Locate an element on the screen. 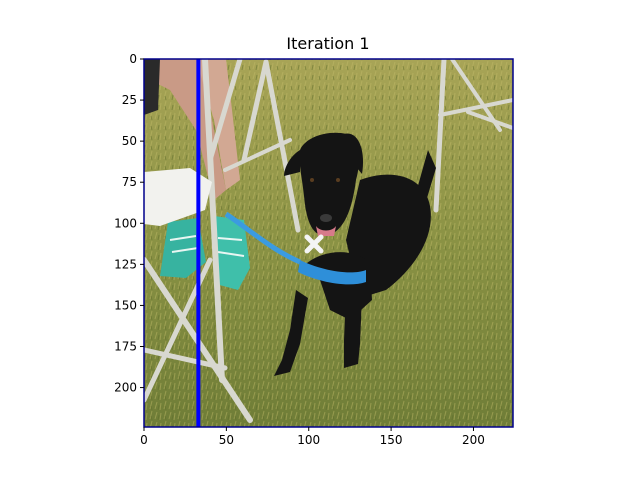 This screenshot has height=480, width=640. x-axis: 0 50 100 150 200 is located at coordinates (312, 437).